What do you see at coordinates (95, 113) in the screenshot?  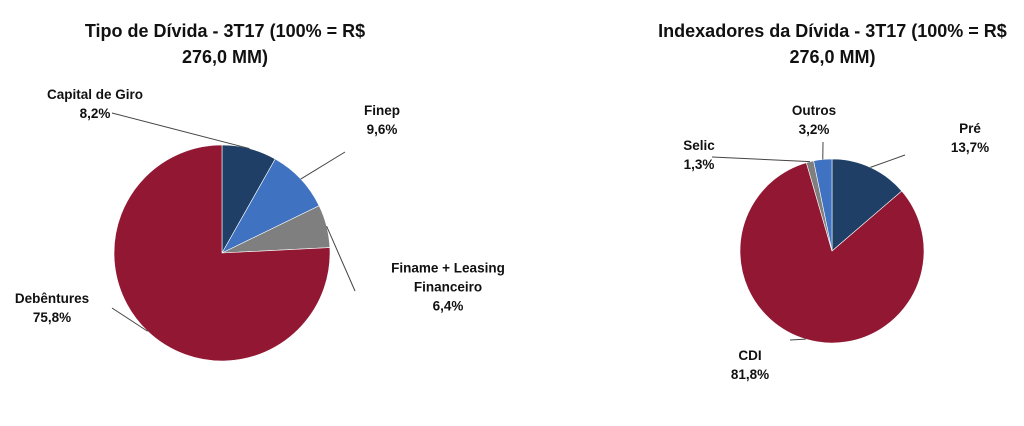 I see `value-label: 8,2%` at bounding box center [95, 113].